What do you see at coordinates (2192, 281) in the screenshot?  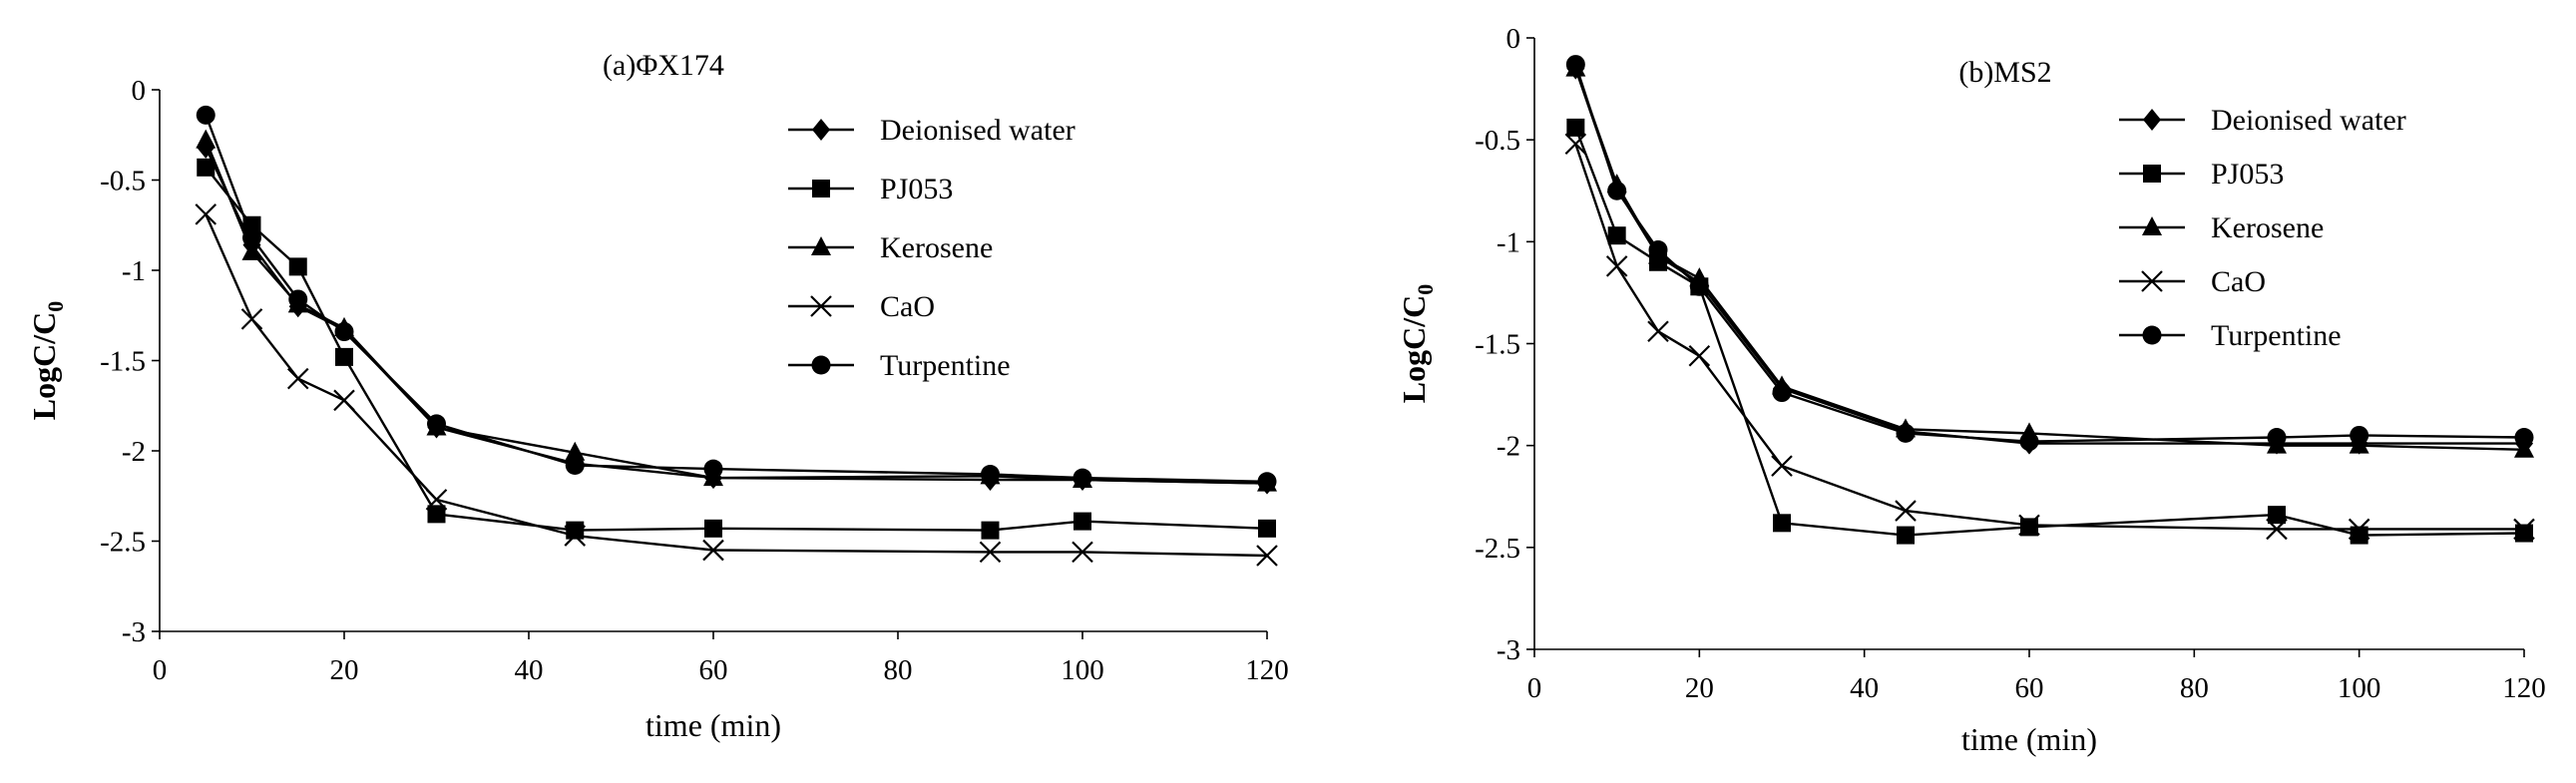 I see `legend-item: CaO` at bounding box center [2192, 281].